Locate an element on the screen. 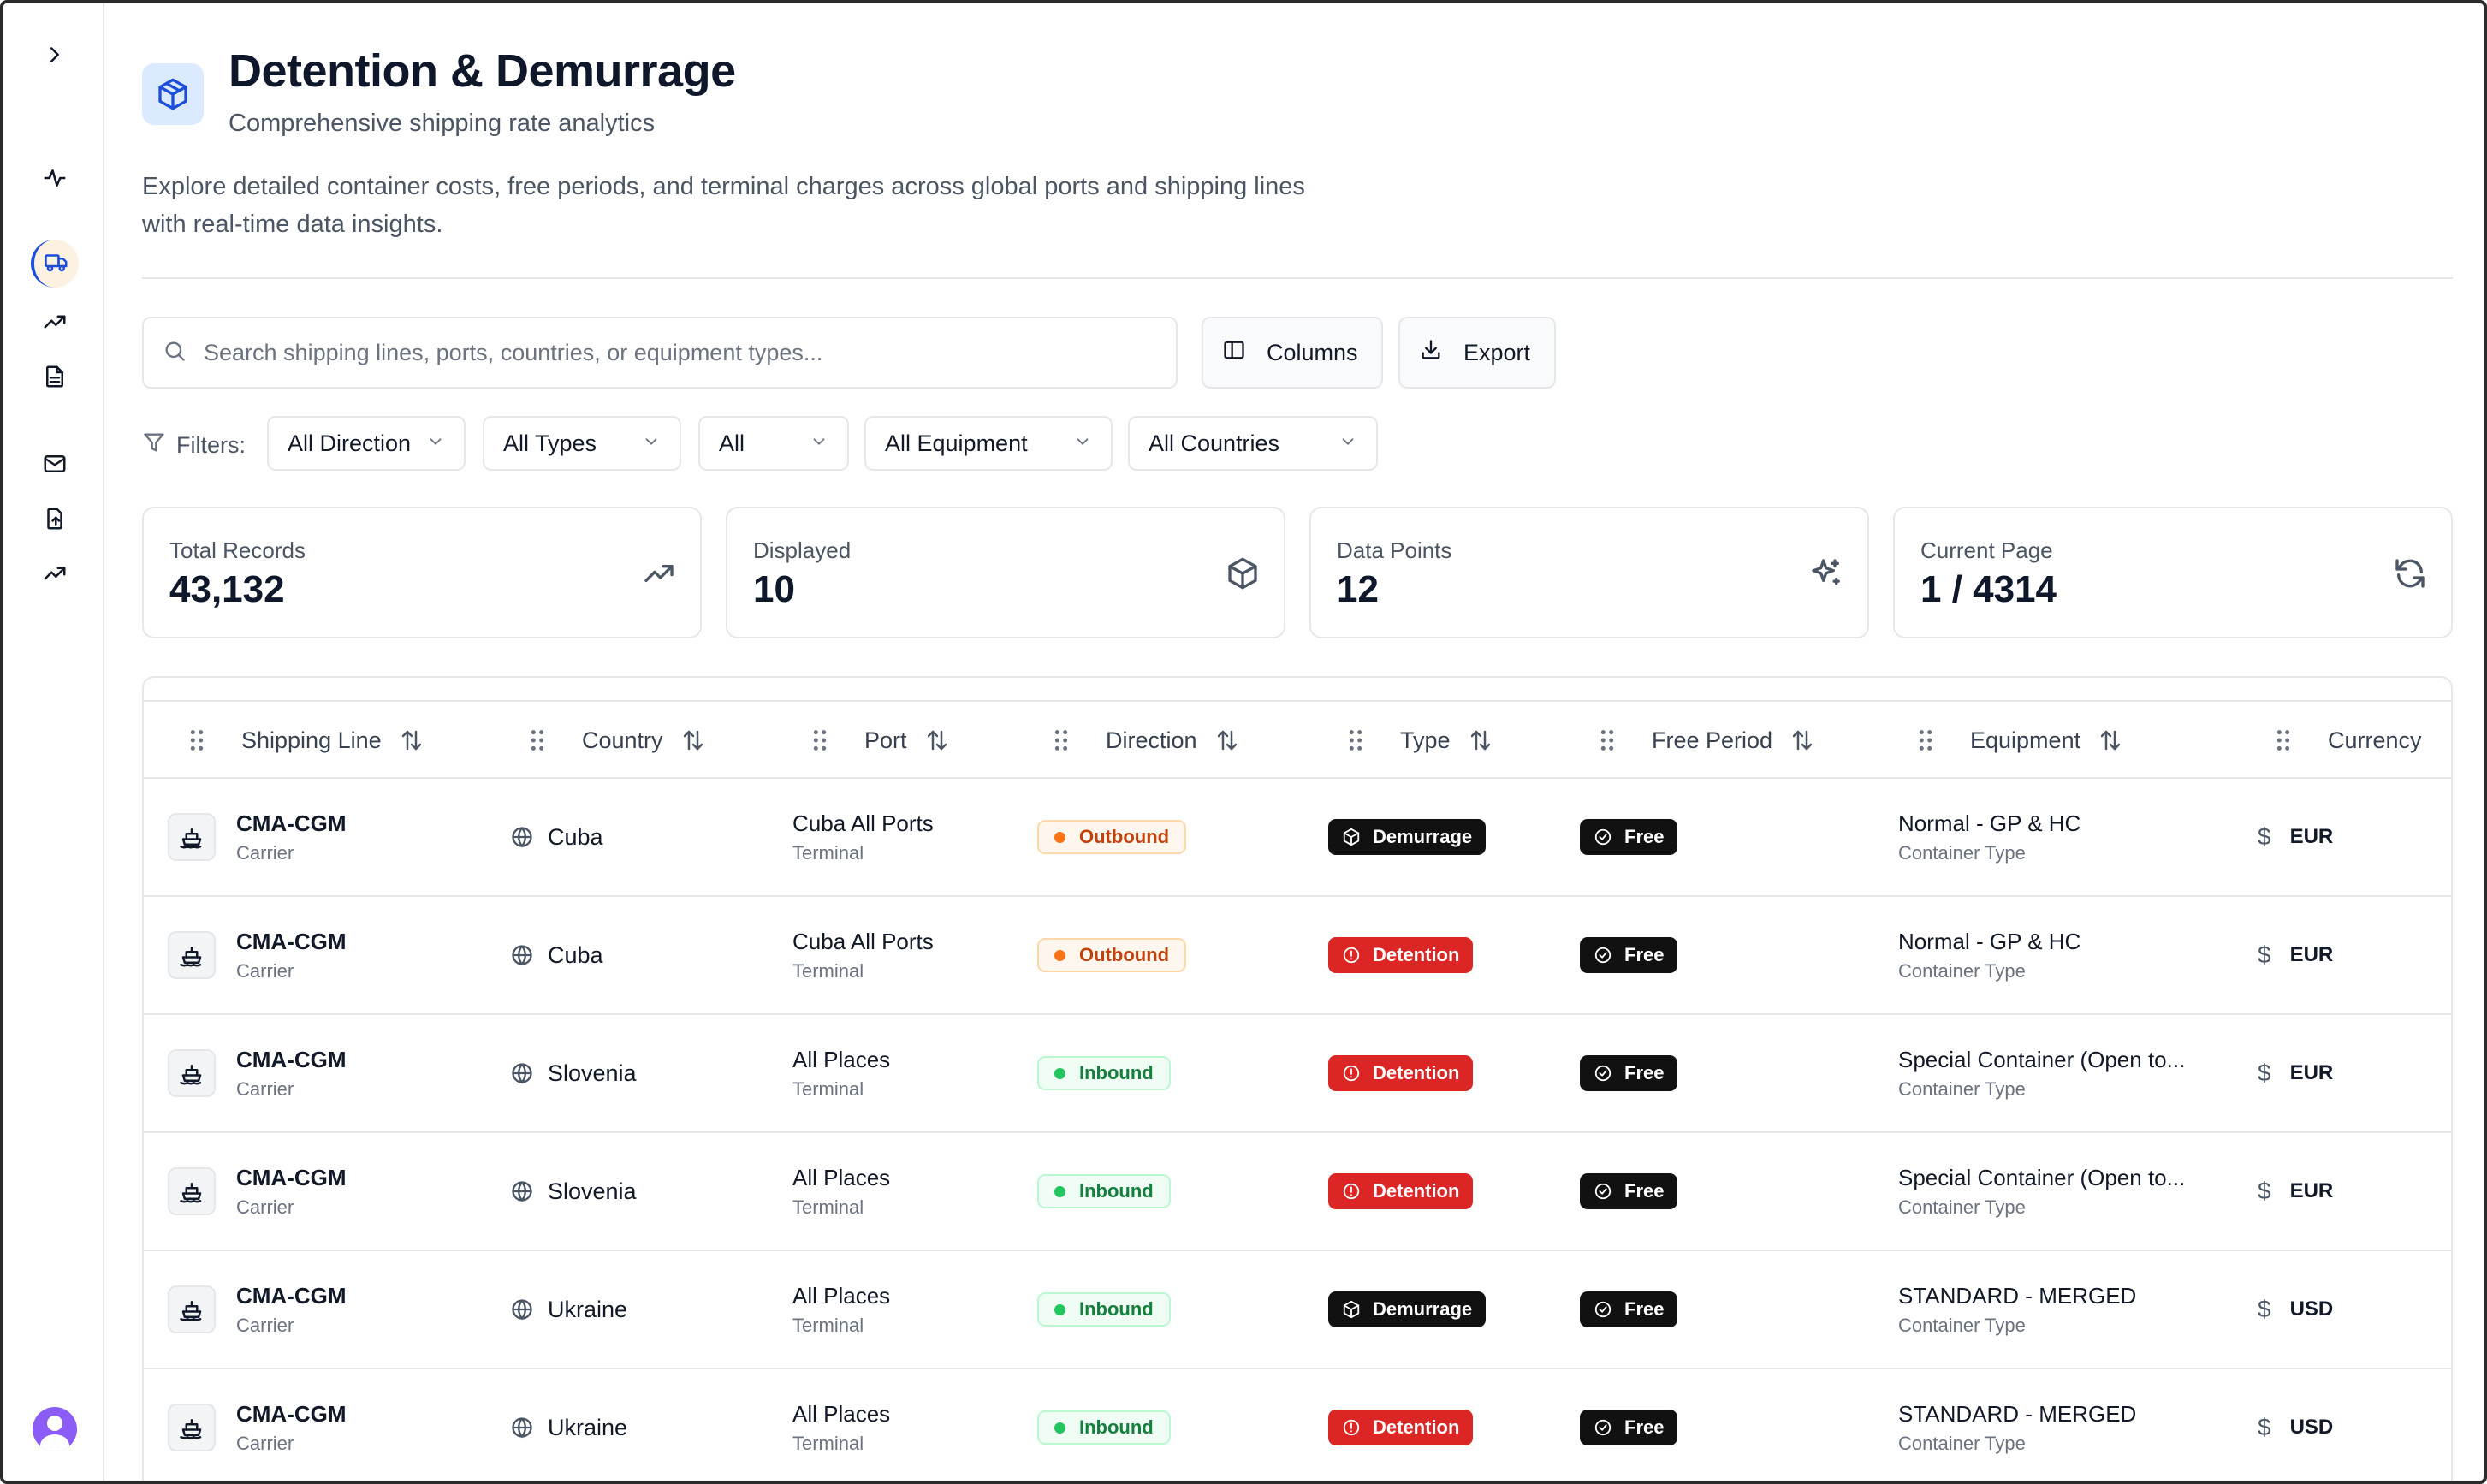 This screenshot has width=2487, height=1484. refresh-icon is located at coordinates (2410, 573).